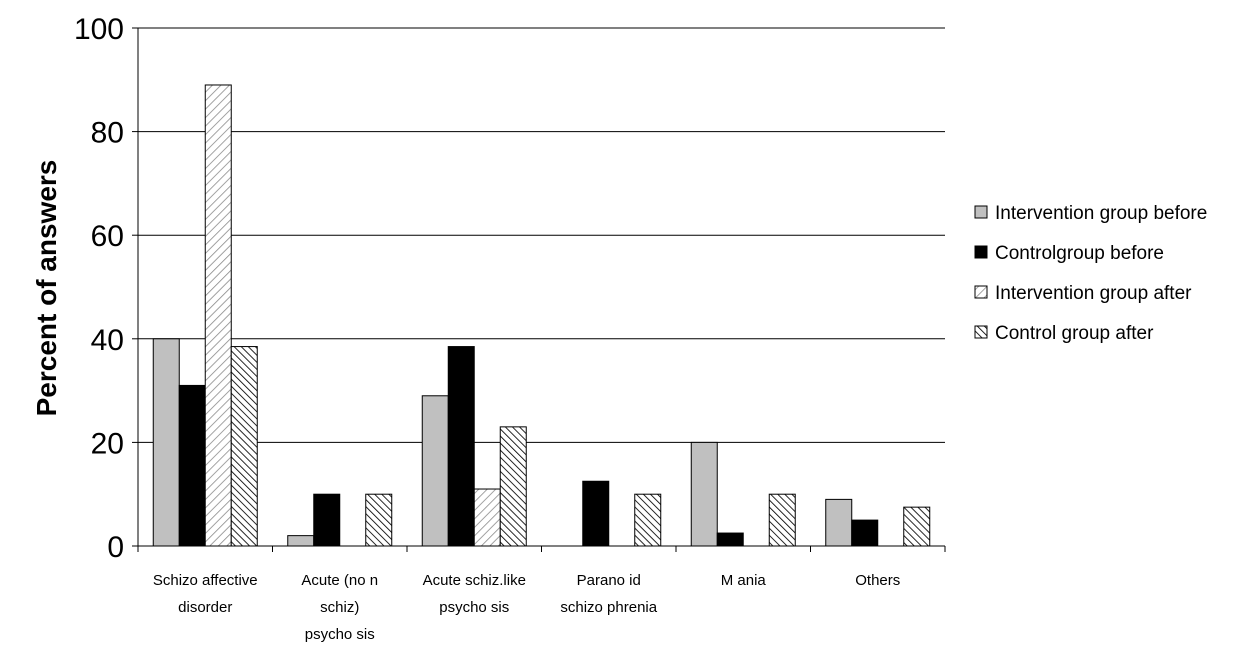 The image size is (1237, 654). Describe the element at coordinates (205, 594) in the screenshot. I see `x-category-label: Schizo affective disorder` at that location.